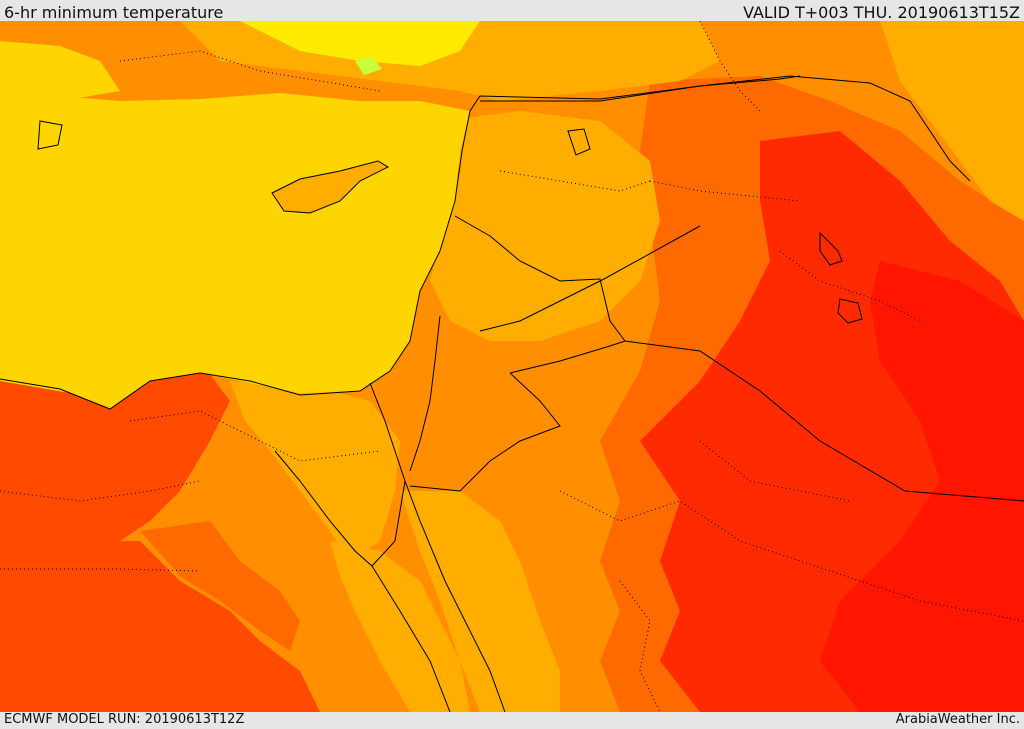 This screenshot has height=729, width=1024. I want to click on field-cyprus, so click(330, 187).